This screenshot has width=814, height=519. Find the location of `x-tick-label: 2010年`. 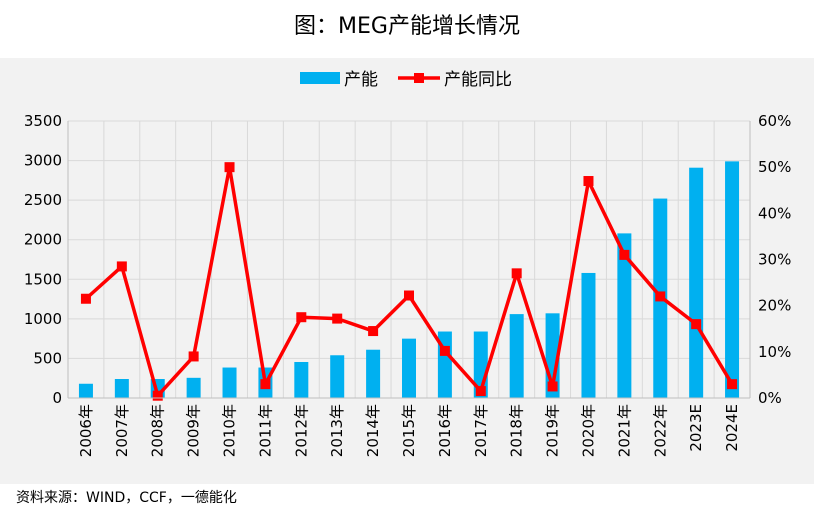

x-tick-label: 2010年 is located at coordinates (230, 430).